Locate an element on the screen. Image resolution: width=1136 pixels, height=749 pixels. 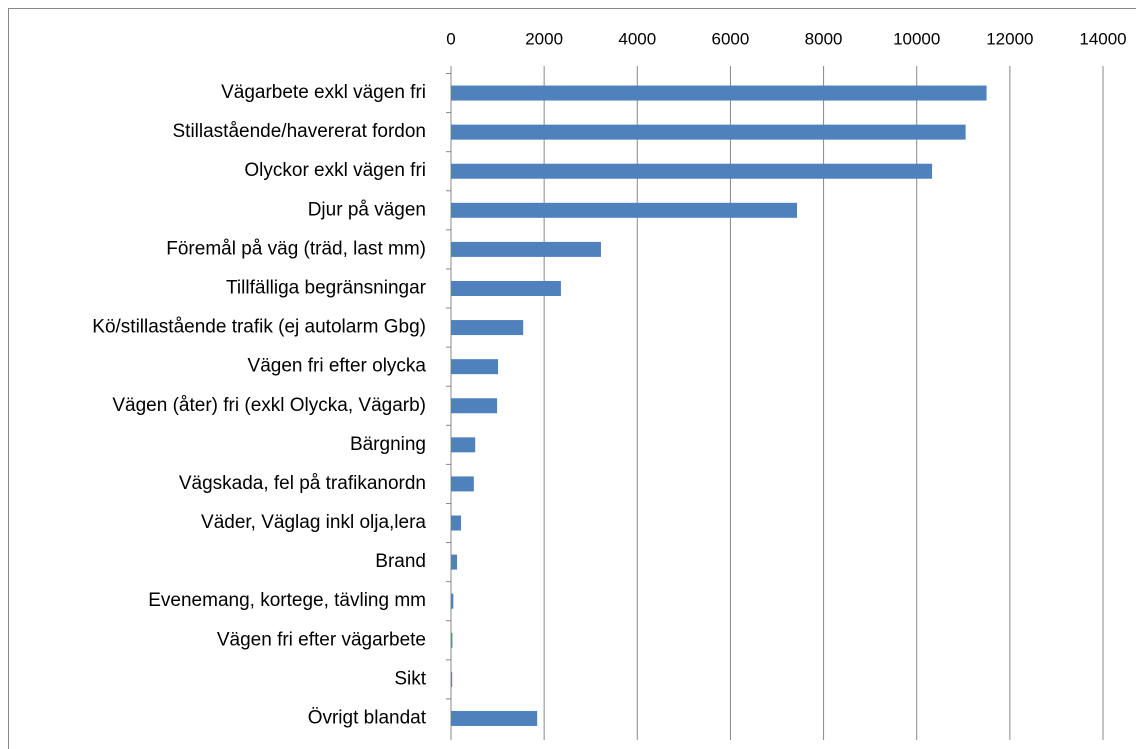
x-tick-label: 4000 is located at coordinates (637, 38).